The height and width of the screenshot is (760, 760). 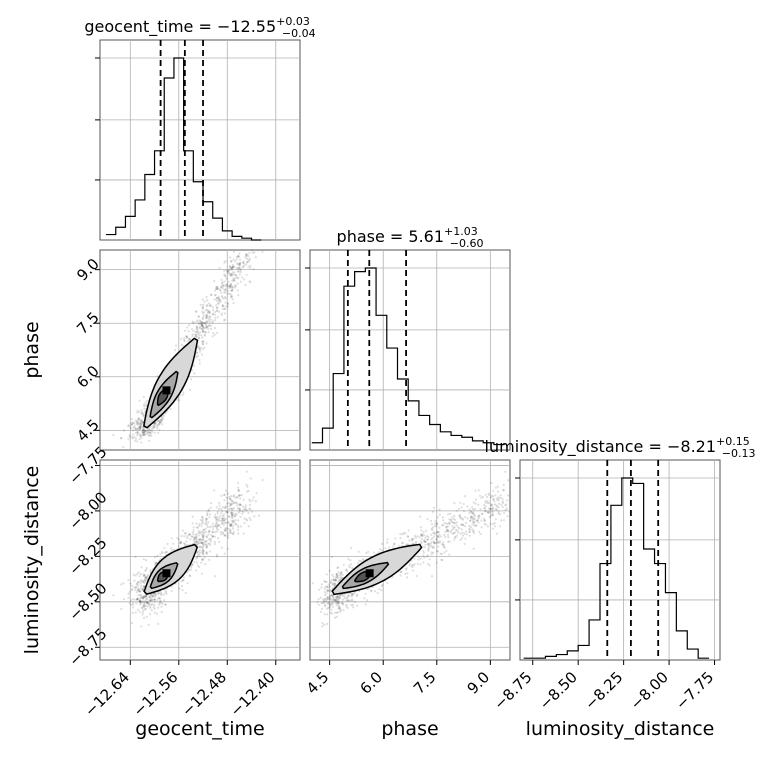 I want to click on xlabel-geocent-time: geocent_time, so click(x=199, y=729).